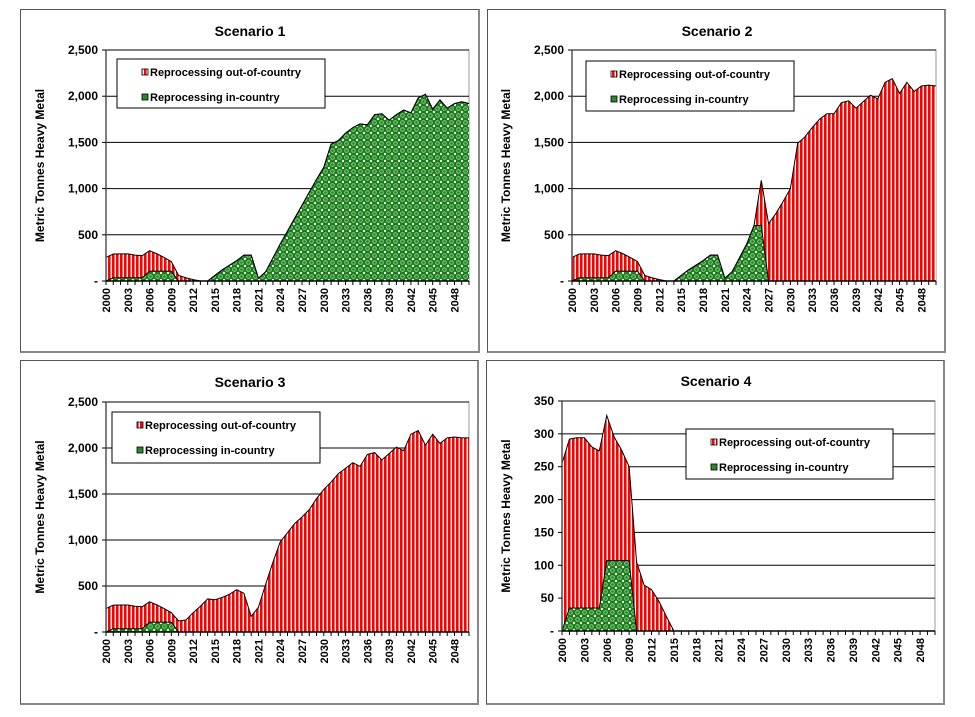 The height and width of the screenshot is (717, 975). Describe the element at coordinates (83, 494) in the screenshot. I see `y-tick-label: 1,500` at that location.